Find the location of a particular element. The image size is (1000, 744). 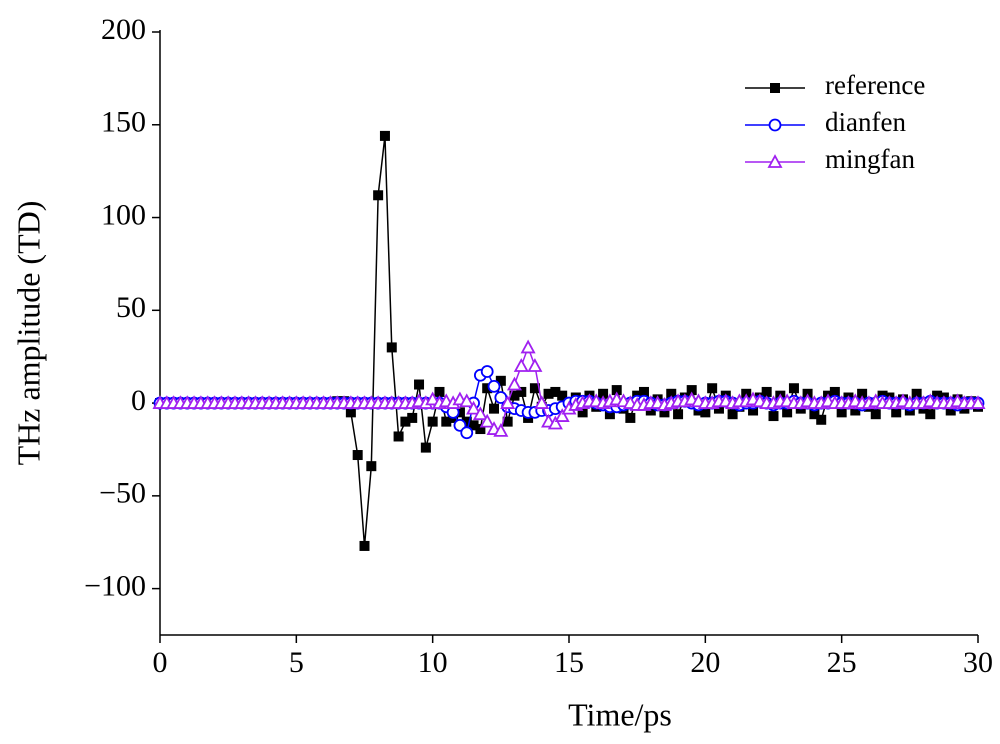

y-tick-label: −50 is located at coordinates (122, 493).